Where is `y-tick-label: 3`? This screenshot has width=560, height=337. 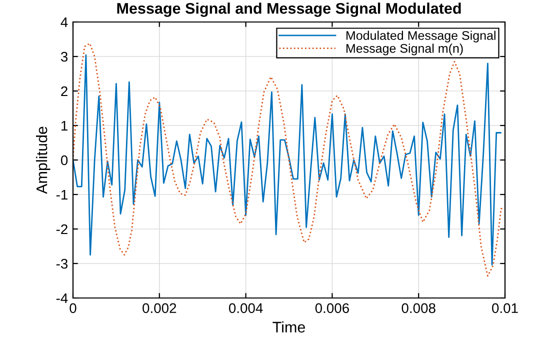
y-tick-label: 3 is located at coordinates (64, 57).